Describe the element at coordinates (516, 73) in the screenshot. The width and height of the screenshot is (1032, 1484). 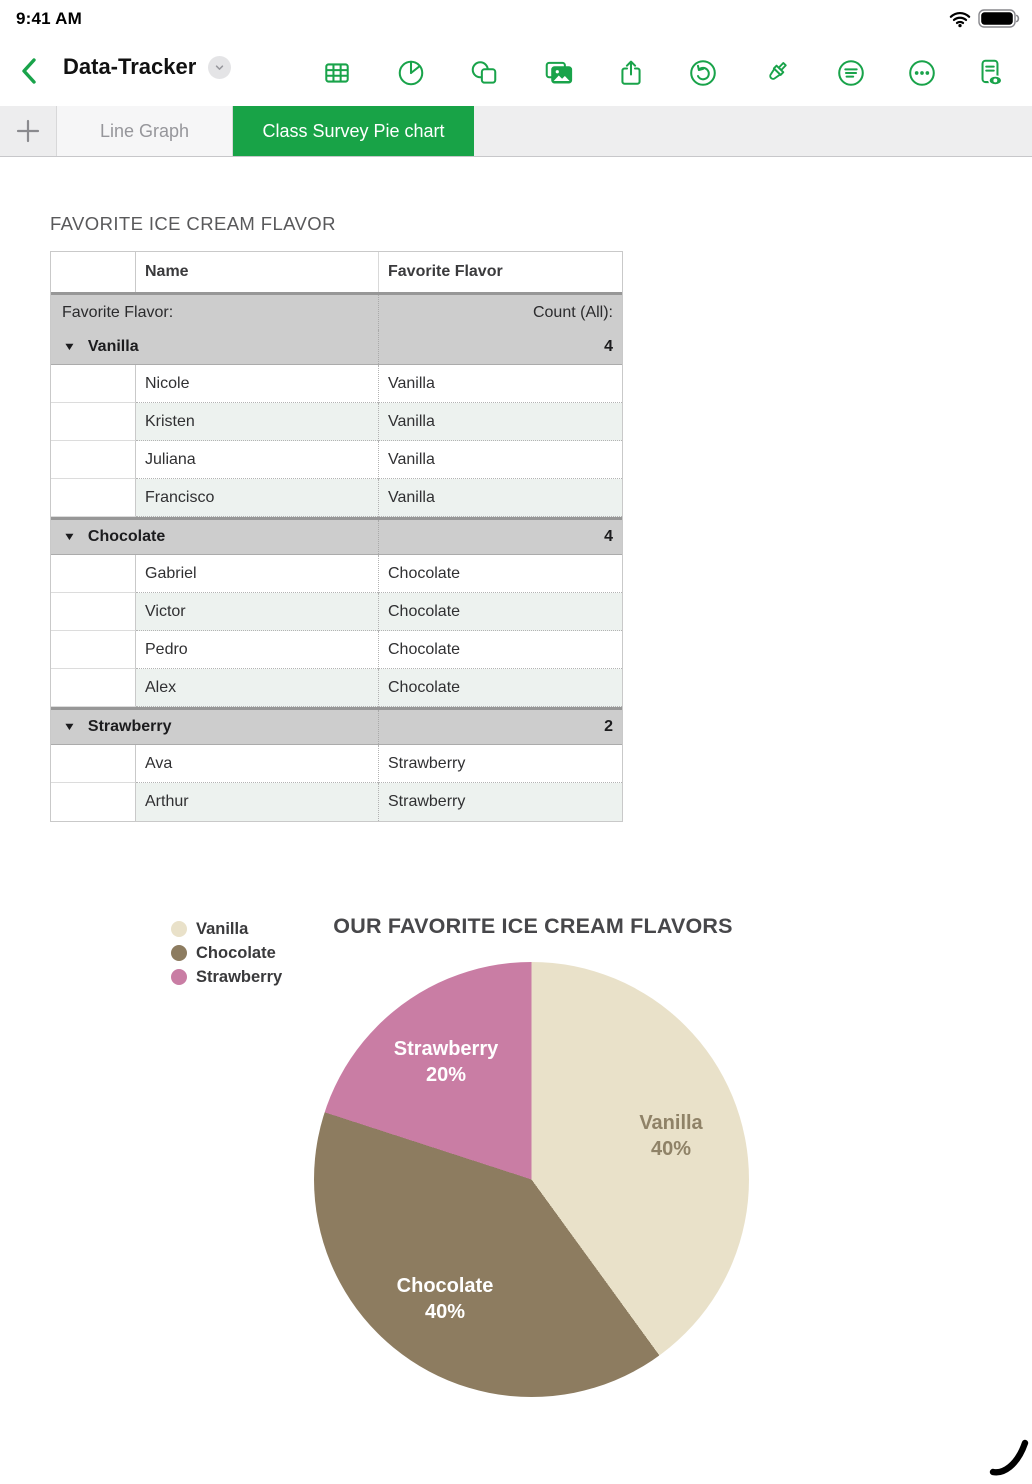
I see `toolbar: Data-Tracker` at that location.